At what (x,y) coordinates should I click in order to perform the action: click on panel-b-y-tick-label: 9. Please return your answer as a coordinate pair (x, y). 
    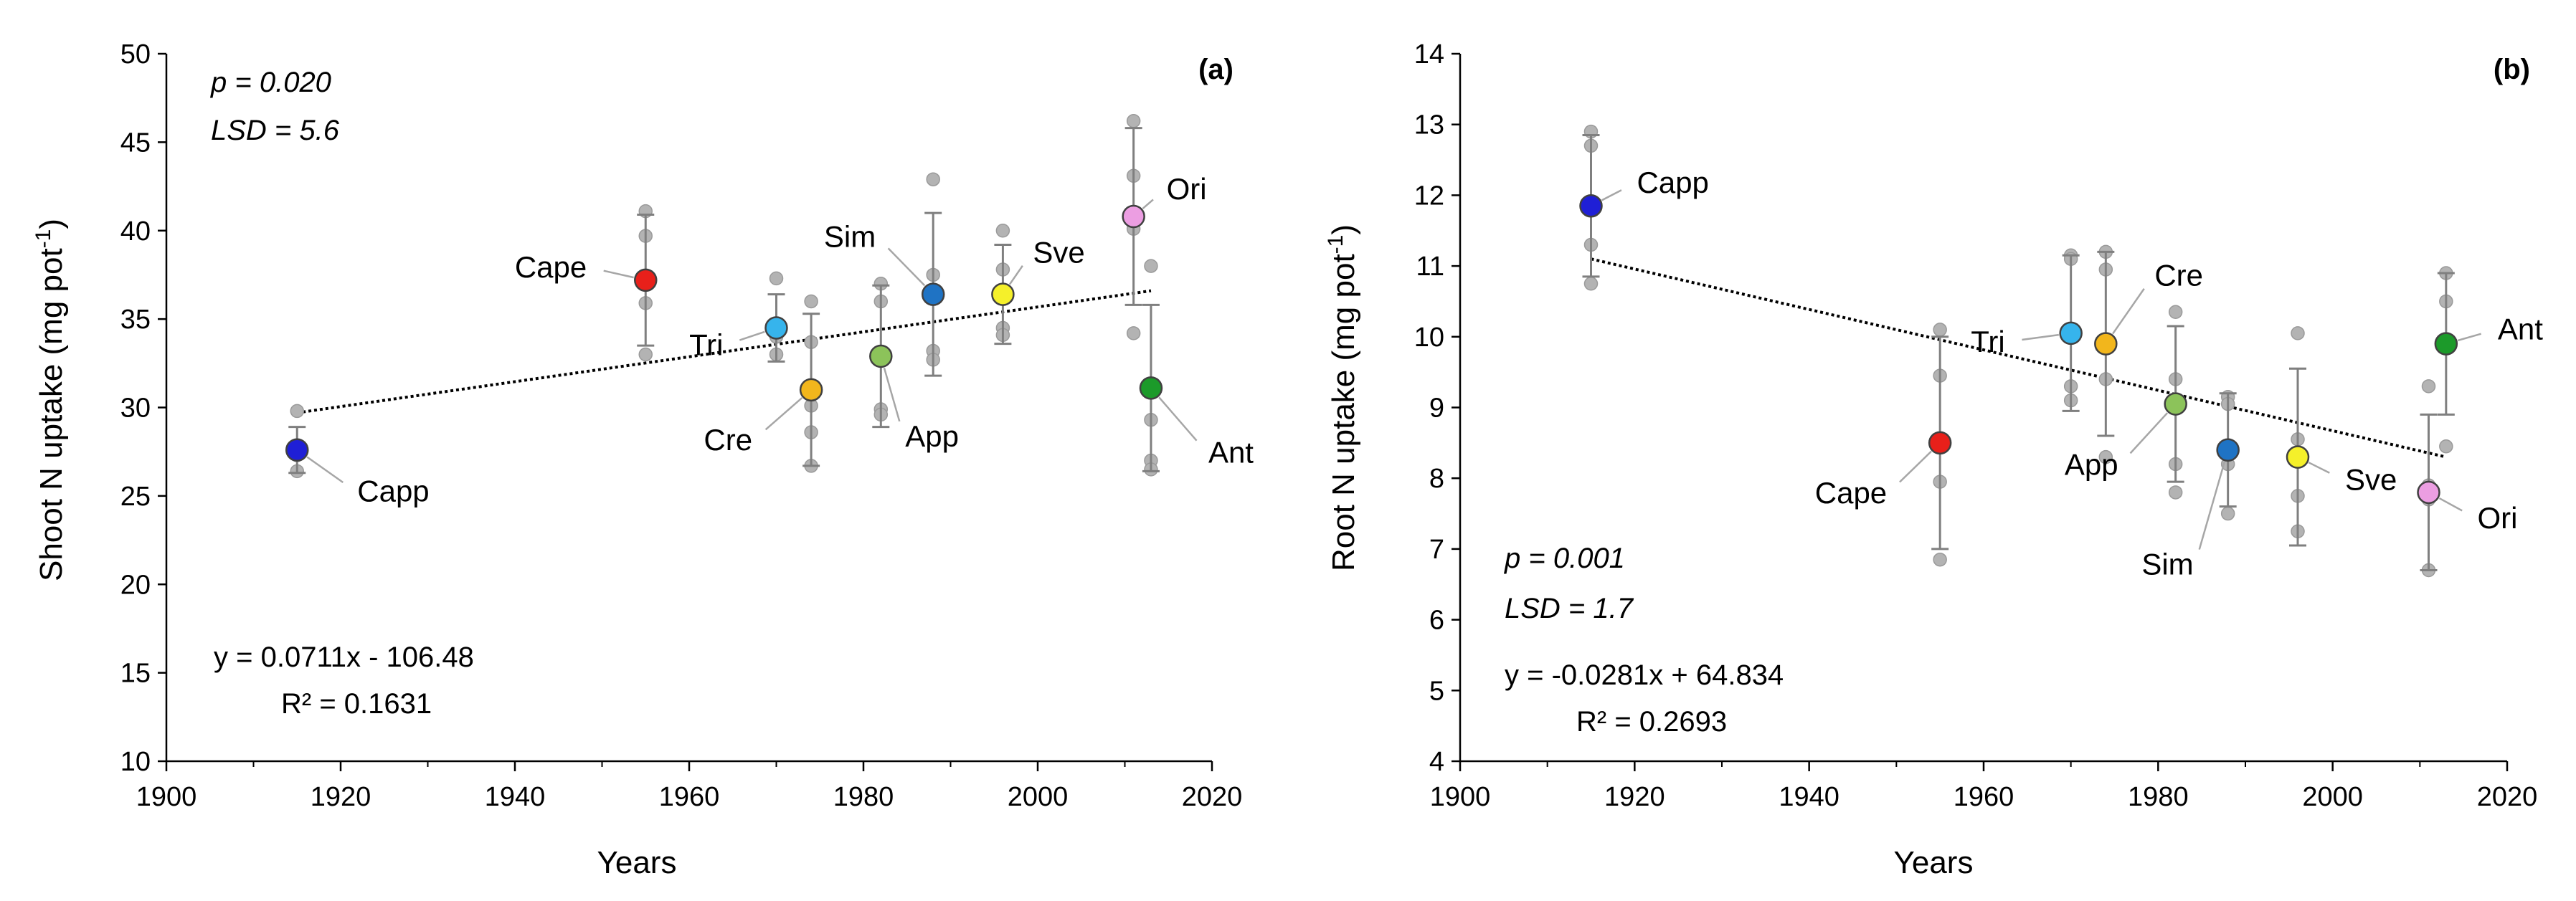
    Looking at the image, I should click on (1436, 409).